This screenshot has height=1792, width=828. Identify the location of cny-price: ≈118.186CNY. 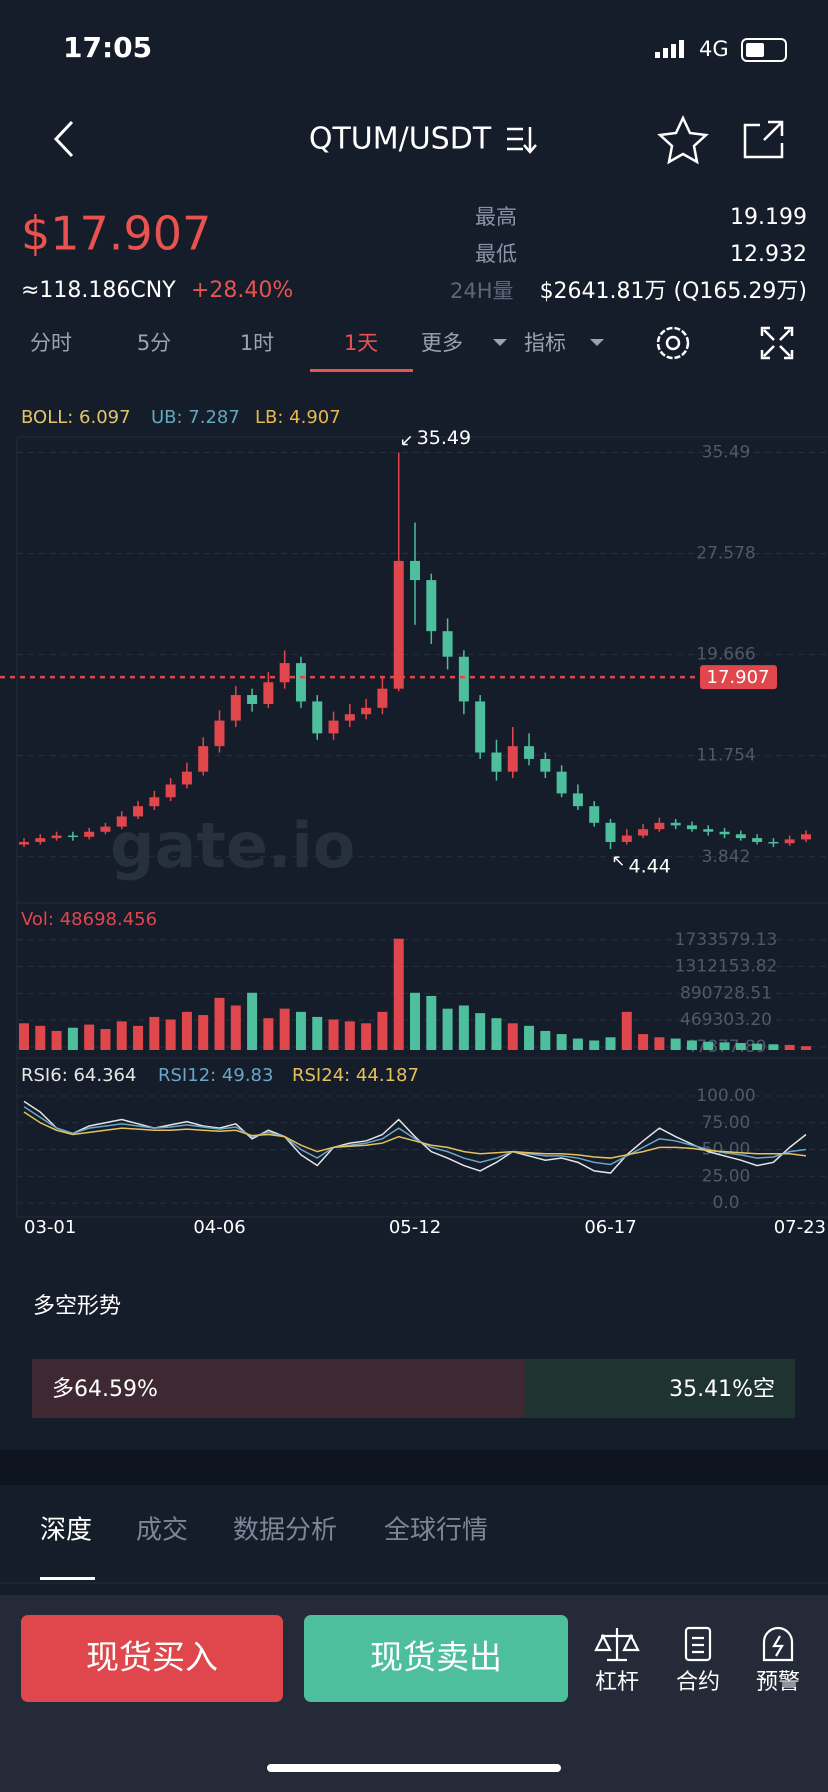
(98, 290).